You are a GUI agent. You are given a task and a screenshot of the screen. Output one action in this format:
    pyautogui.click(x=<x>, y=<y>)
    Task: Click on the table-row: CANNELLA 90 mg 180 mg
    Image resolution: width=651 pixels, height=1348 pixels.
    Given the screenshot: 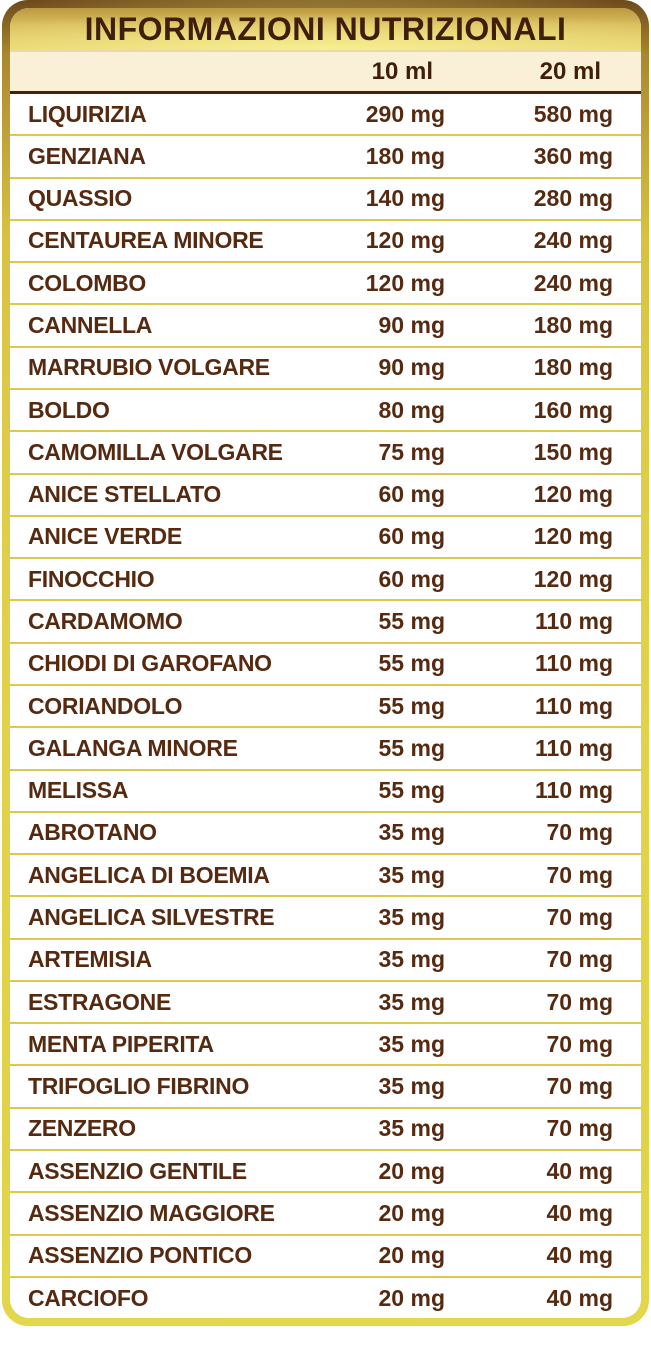 What is the action you would take?
    pyautogui.click(x=325, y=326)
    